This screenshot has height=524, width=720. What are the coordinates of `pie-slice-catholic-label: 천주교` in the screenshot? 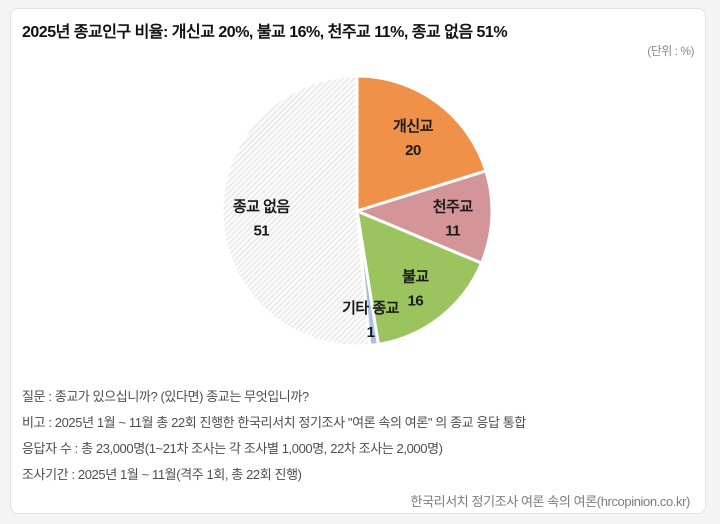 It's located at (453, 207).